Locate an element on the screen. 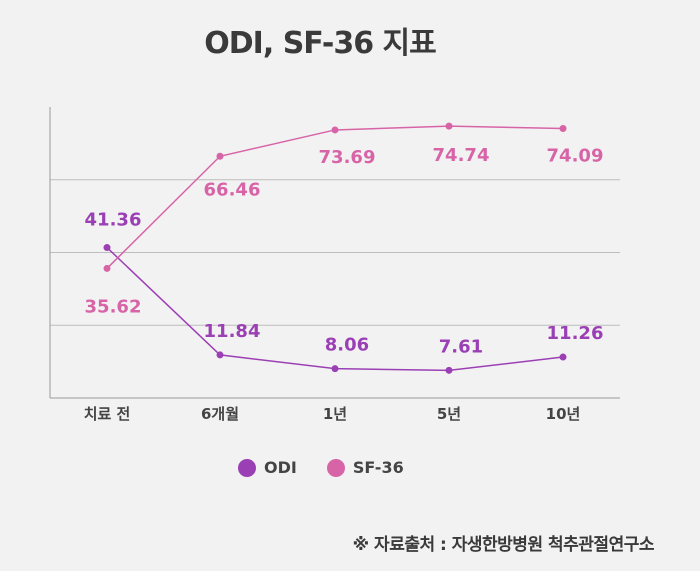 This screenshot has height=571, width=700. data-label-sf-36: 74.74 is located at coordinates (461, 155).